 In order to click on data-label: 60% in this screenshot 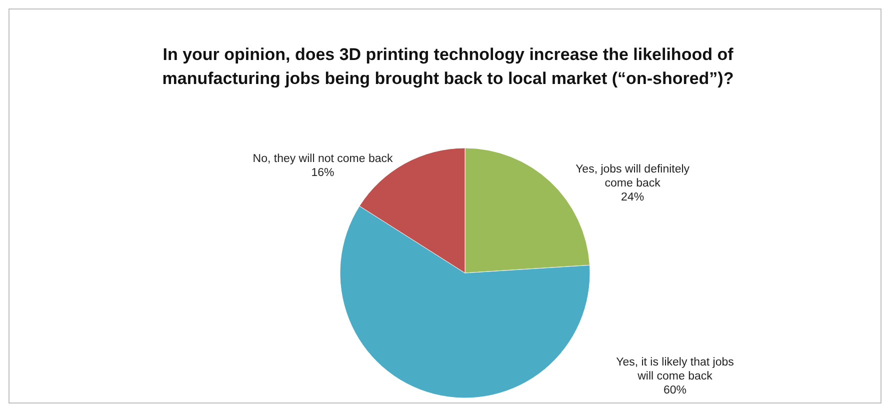, I will do `click(675, 390)`.